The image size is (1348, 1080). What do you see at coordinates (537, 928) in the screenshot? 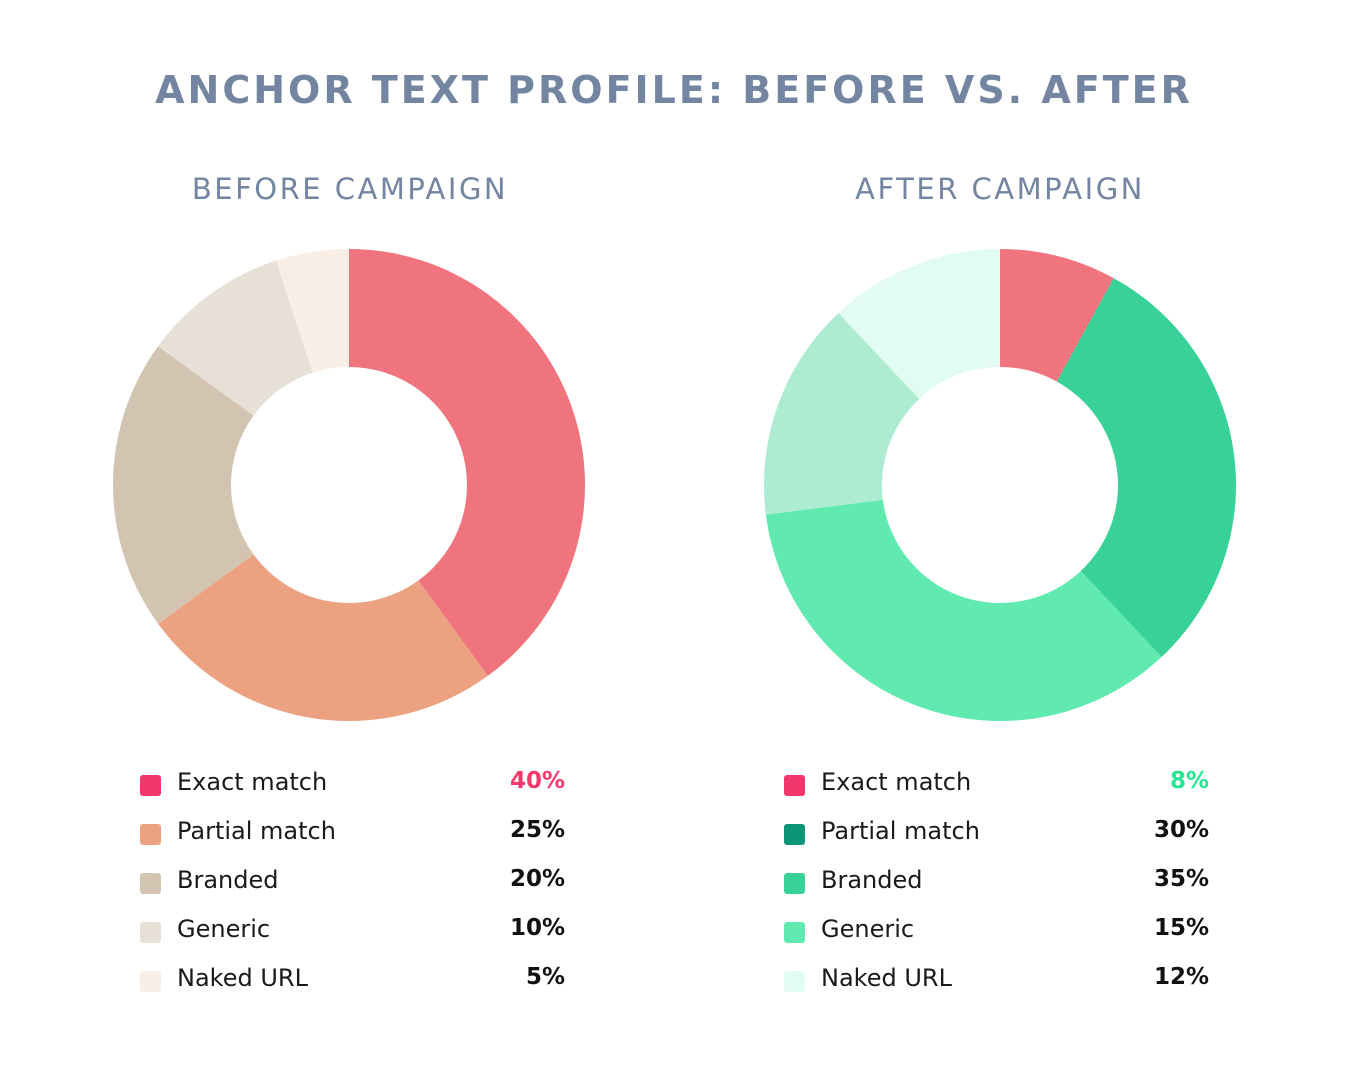
I see `legend-value: 10%` at bounding box center [537, 928].